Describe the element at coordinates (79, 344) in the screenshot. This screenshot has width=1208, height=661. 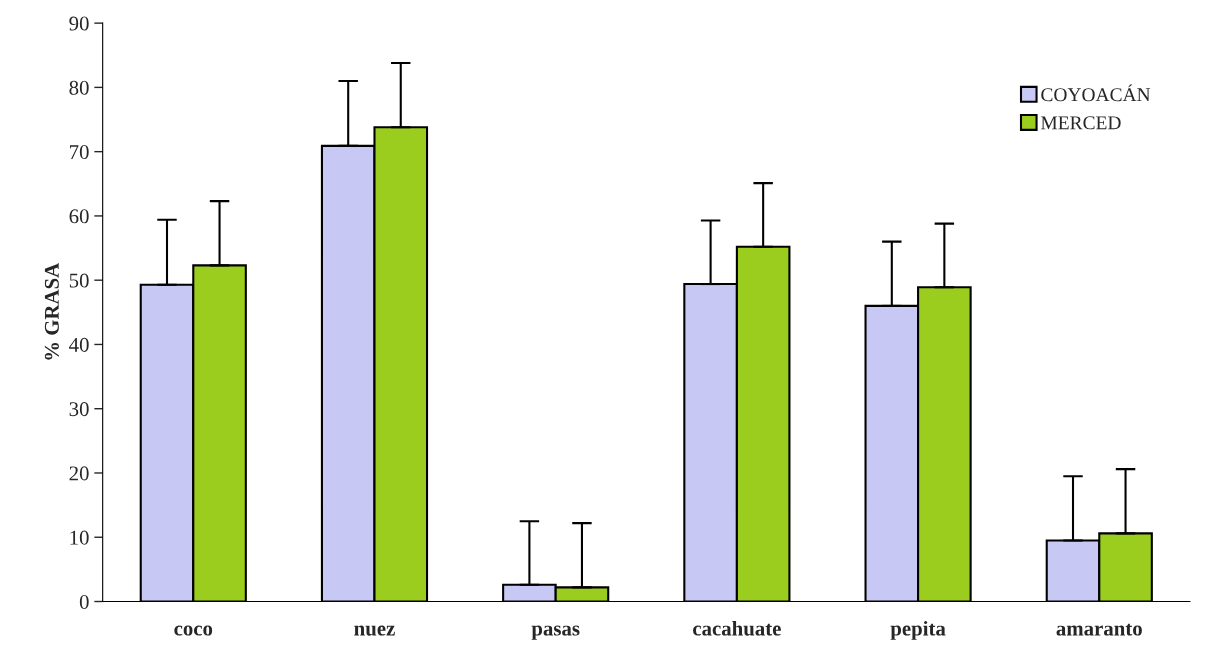
I see `y-tick-label: 40` at that location.